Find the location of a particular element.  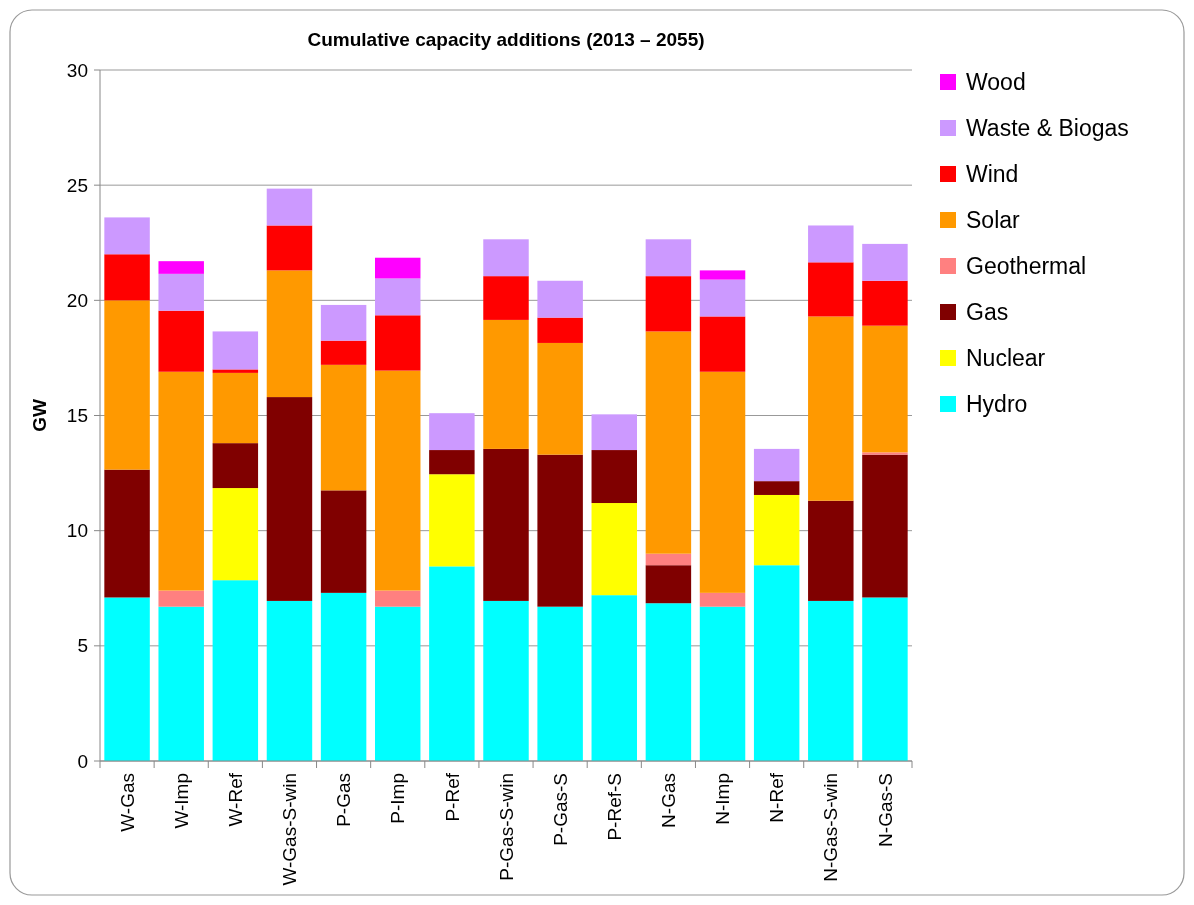

y-axis-title: GW is located at coordinates (39, 415).